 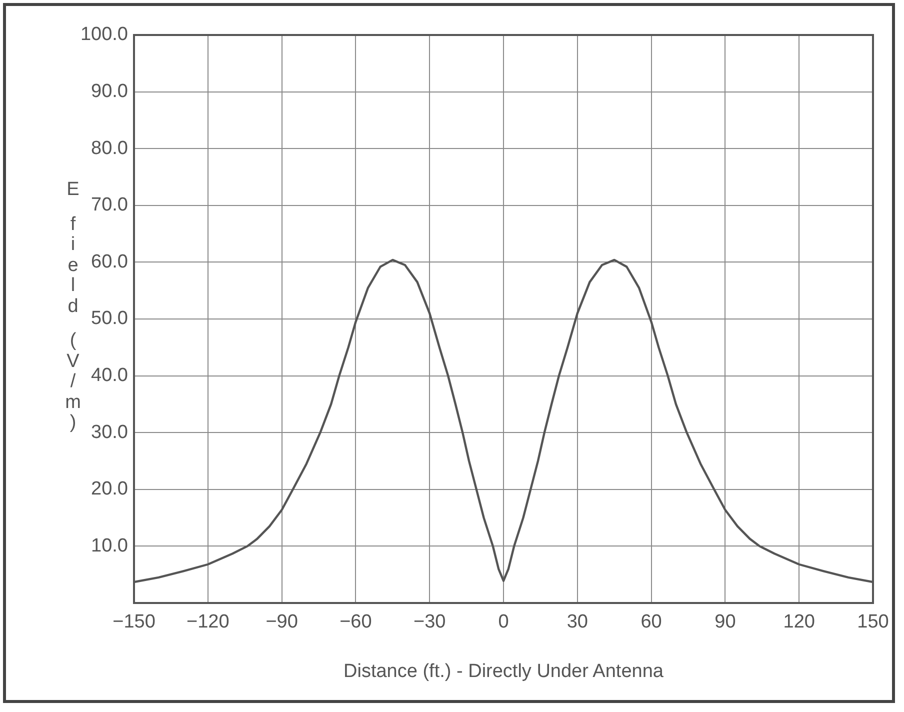 I want to click on x-tick-label: 90, so click(x=725, y=622).